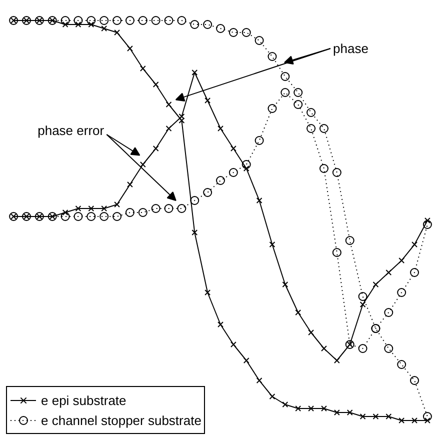 Image resolution: width=440 pixels, height=440 pixels. I want to click on annotation: phase, so click(350, 48).